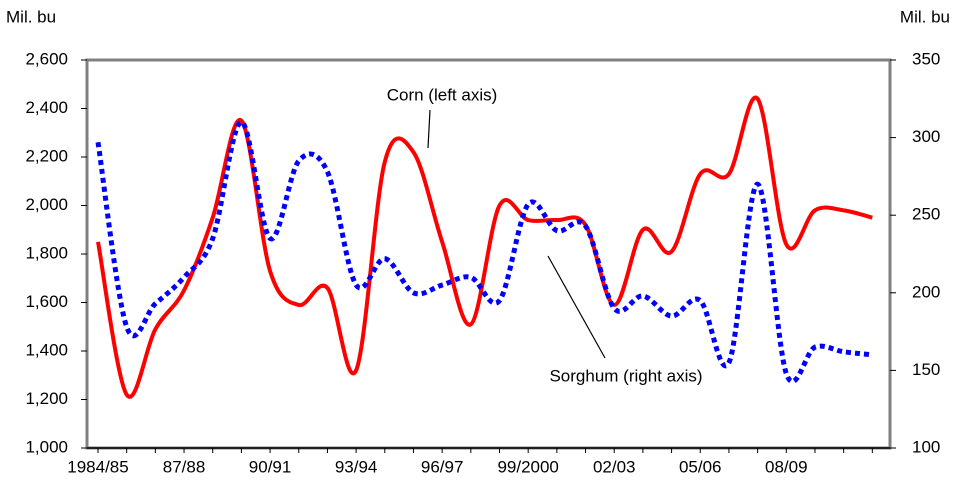 This screenshot has width=956, height=502. I want to click on y2-tick-label: 300, so click(926, 136).